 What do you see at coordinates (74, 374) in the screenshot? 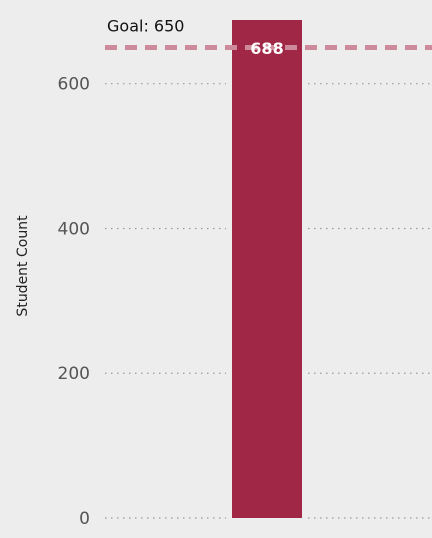
I see `y-tick-label: 200` at bounding box center [74, 374].